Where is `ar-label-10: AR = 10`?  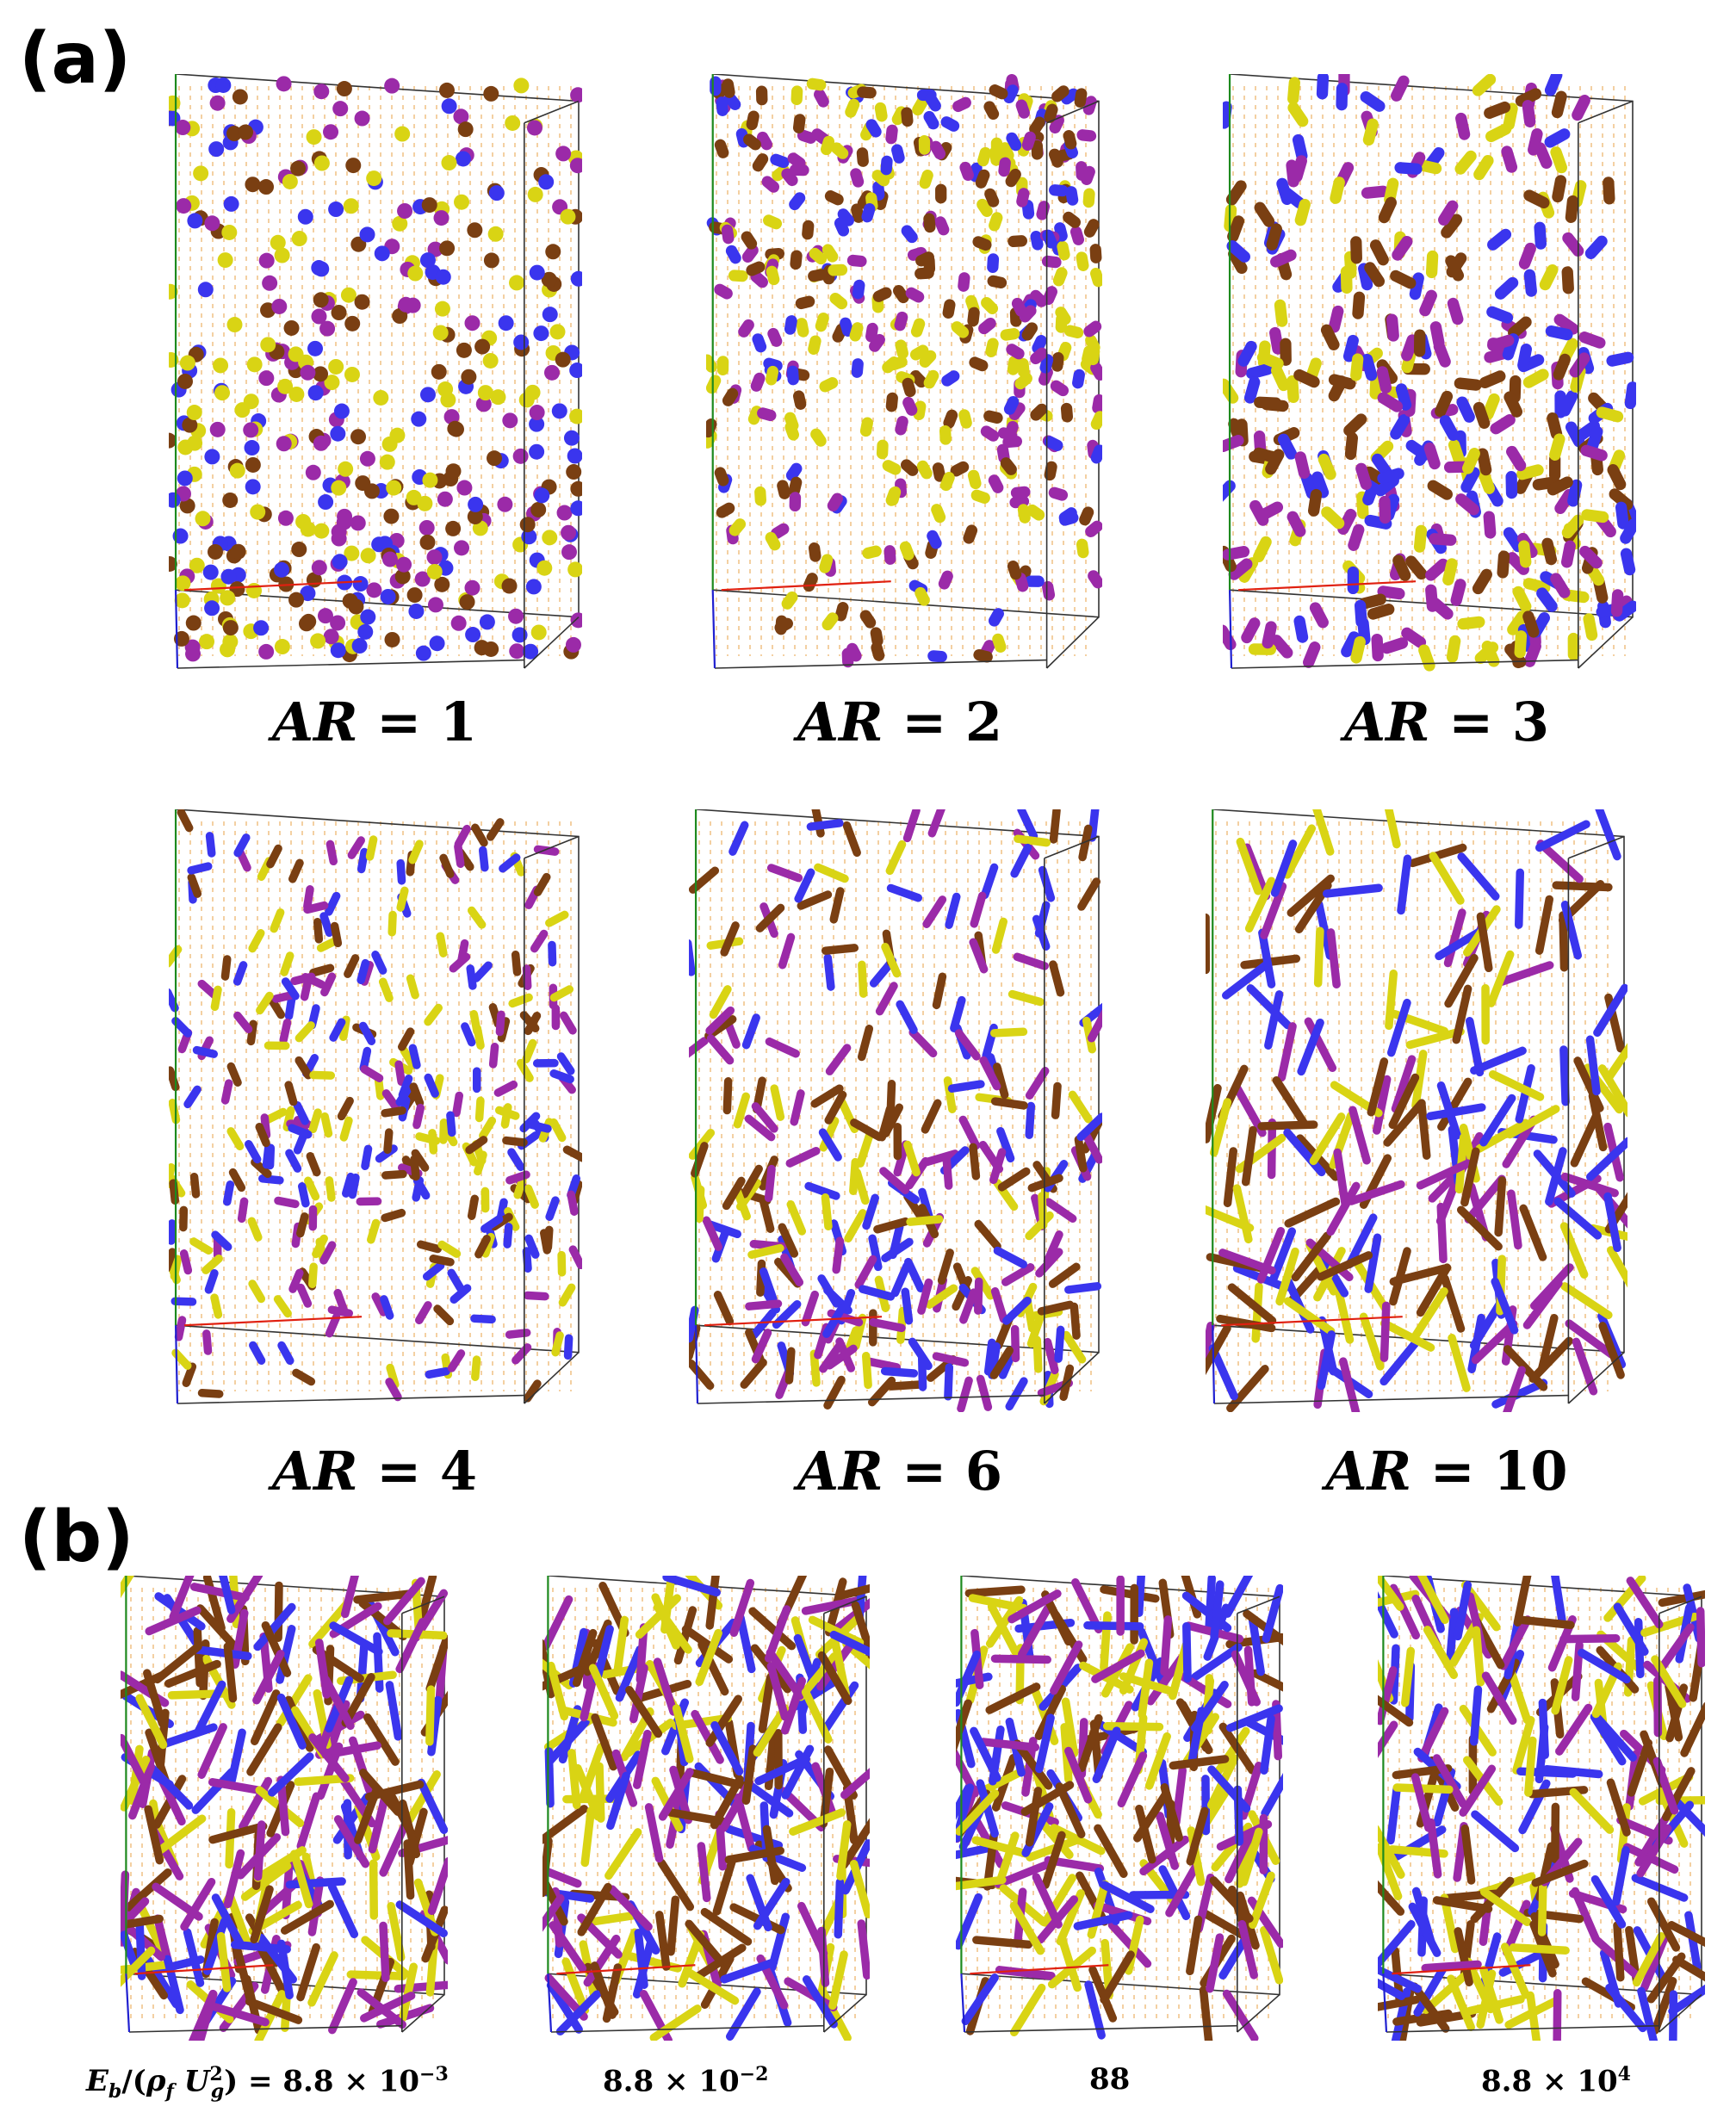 ar-label-10: AR = 10 is located at coordinates (1447, 1471).